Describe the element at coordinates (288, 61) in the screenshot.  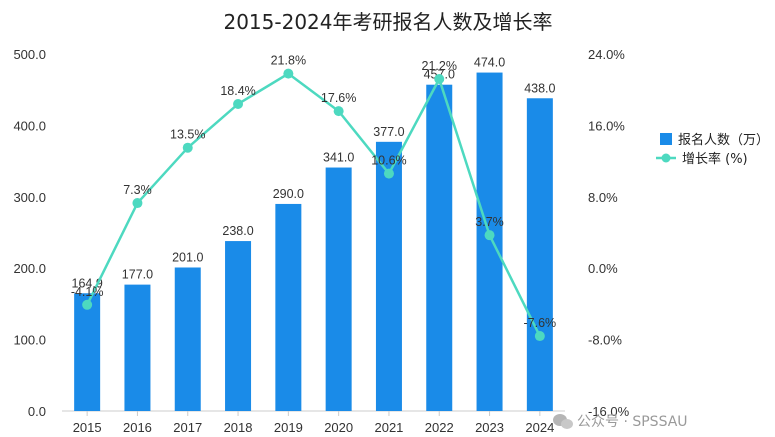
I see `line-data-label: 21.8%` at that location.